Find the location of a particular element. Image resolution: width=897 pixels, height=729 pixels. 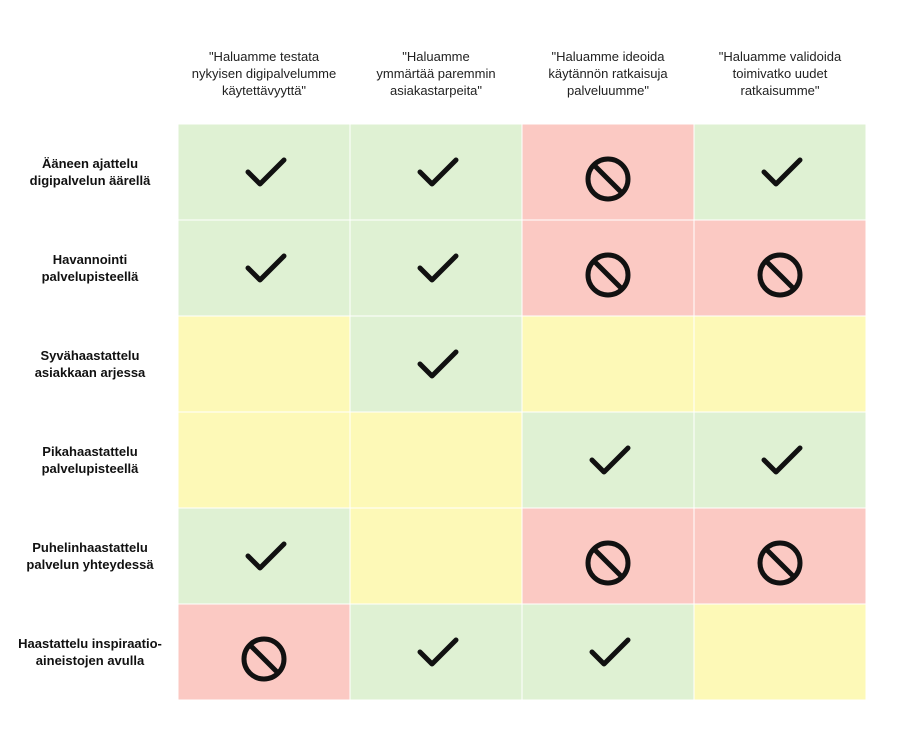

row-header-2: Havannointi palvelupisteellä is located at coordinates (90, 268).